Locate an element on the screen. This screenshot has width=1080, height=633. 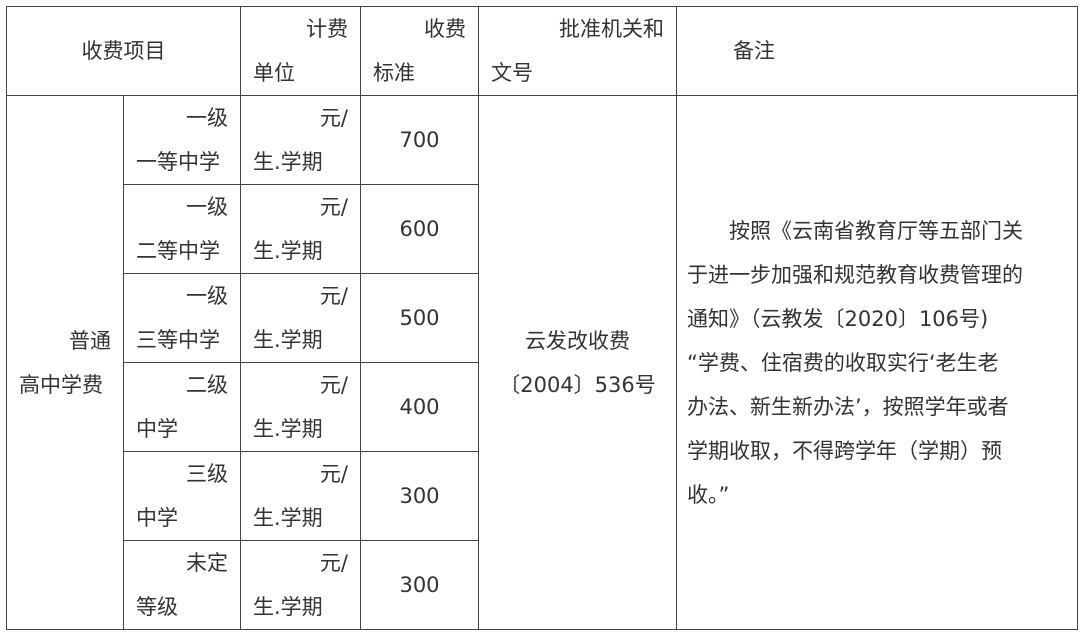
header-item: 收费项目 is located at coordinates (123, 51).